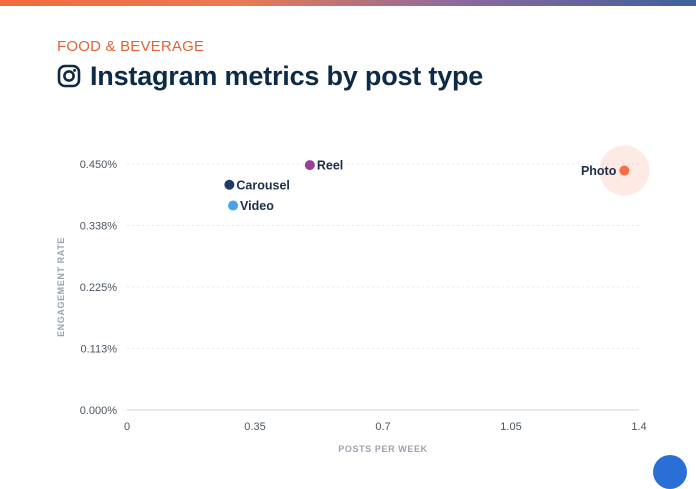  Describe the element at coordinates (257, 206) in the screenshot. I see `point-label-video: Video` at that location.